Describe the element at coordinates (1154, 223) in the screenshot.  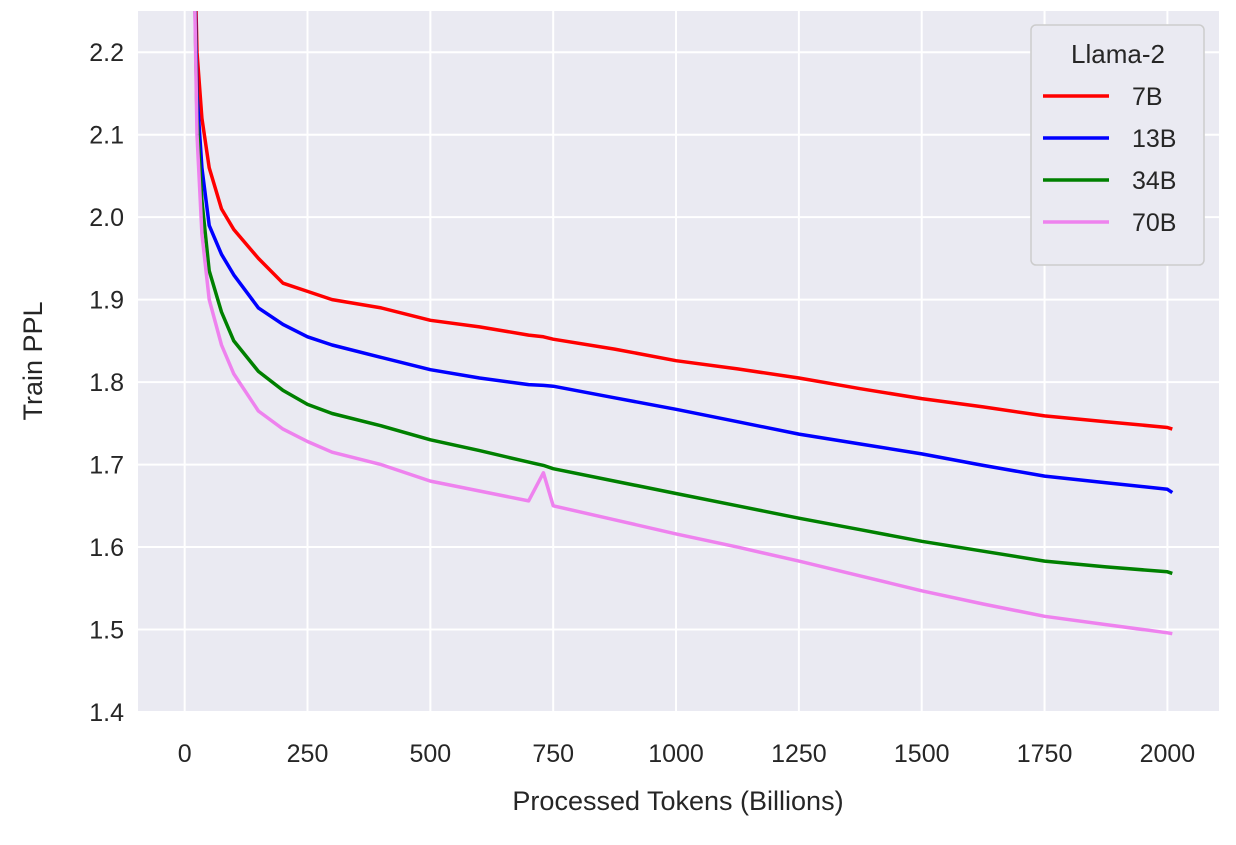
I see `legend-label-70B: 70B` at that location.